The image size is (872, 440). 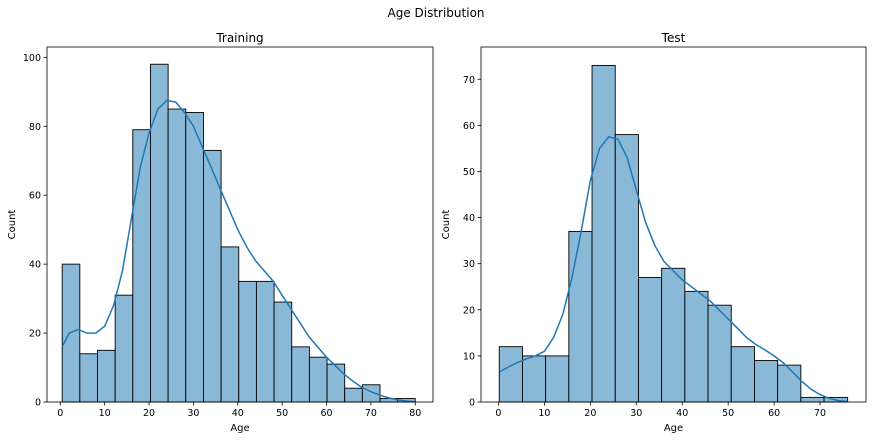 I want to click on test-ytick-label-0: 0, so click(x=472, y=403).